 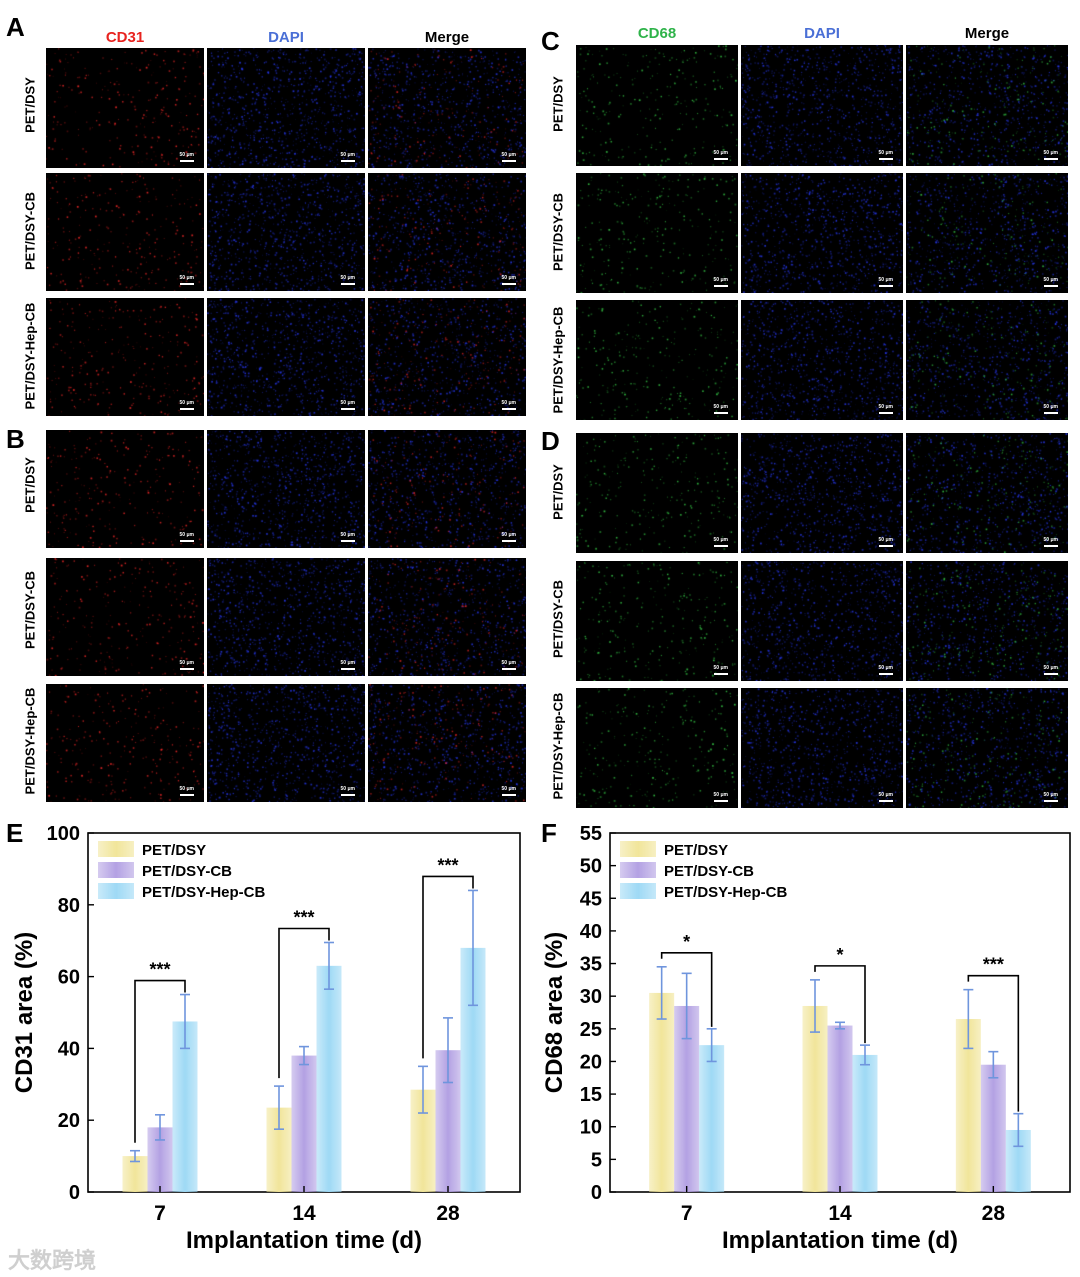 What do you see at coordinates (709, 871) in the screenshot?
I see `legend-label: PET/DSY-CB` at bounding box center [709, 871].